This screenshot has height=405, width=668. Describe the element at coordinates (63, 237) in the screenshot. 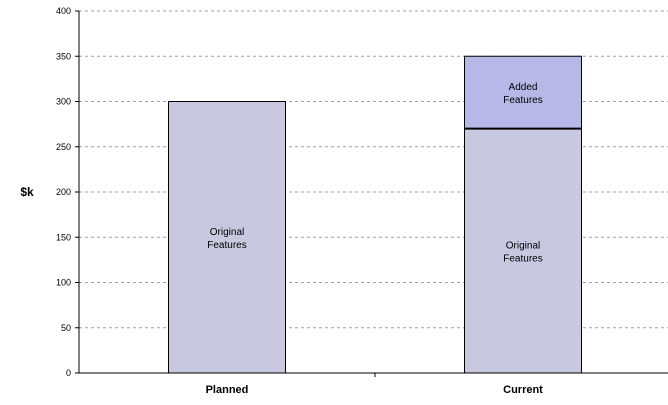

I see `y-tick-label: 150` at that location.